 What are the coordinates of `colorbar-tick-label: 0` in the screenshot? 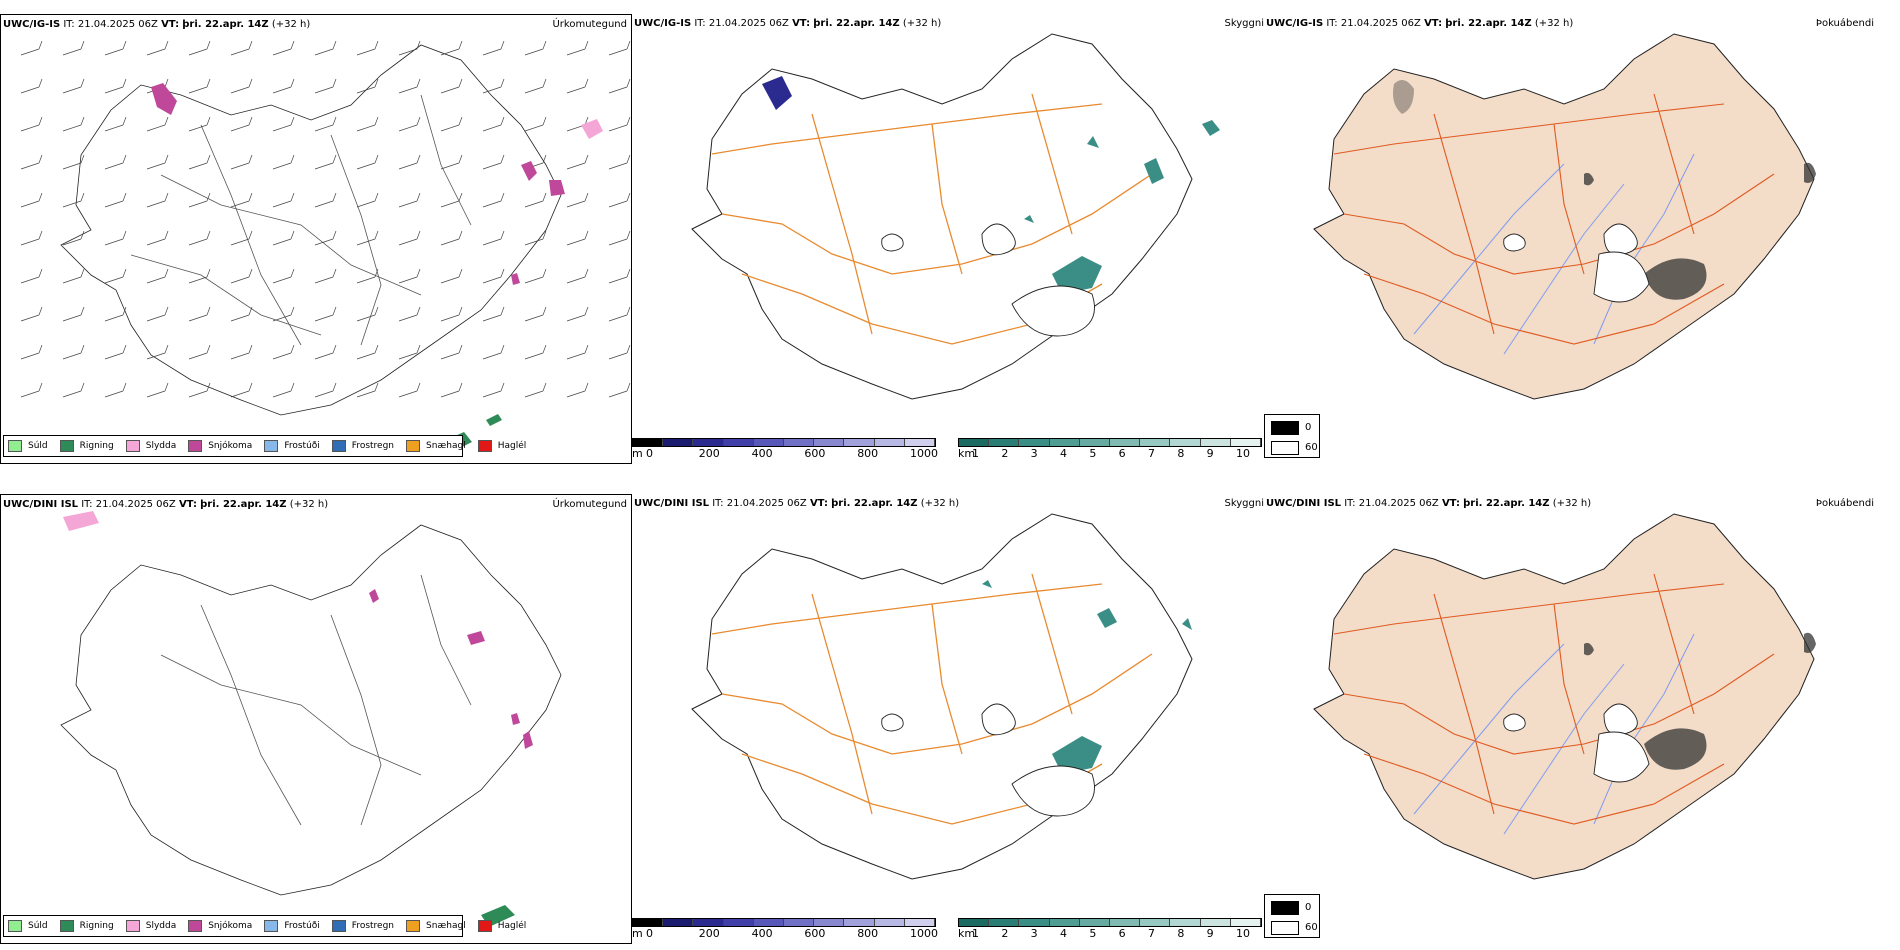 It's located at (649, 933).